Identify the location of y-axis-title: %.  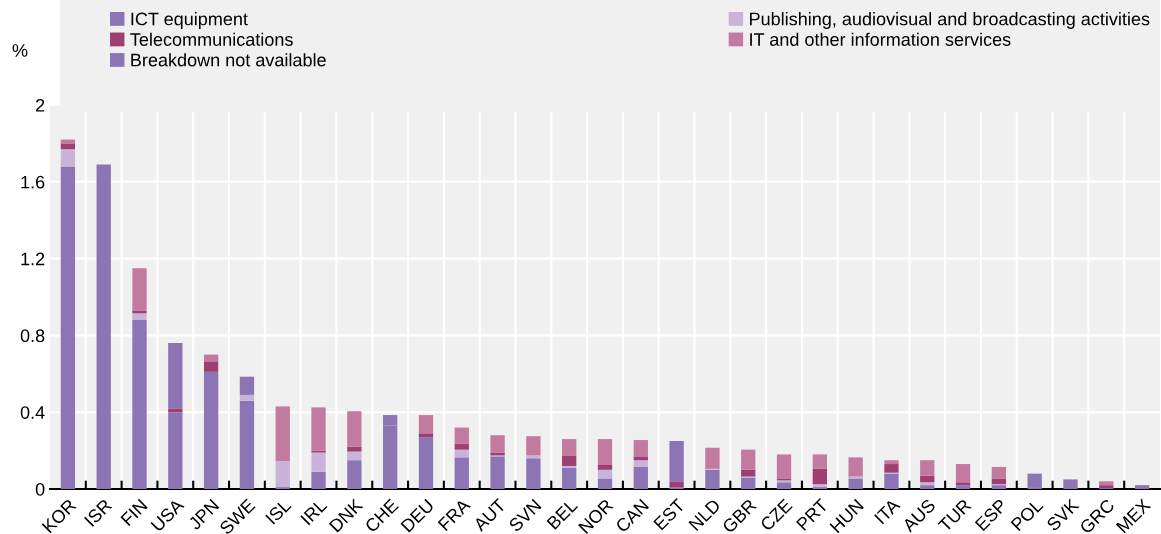
(20, 50).